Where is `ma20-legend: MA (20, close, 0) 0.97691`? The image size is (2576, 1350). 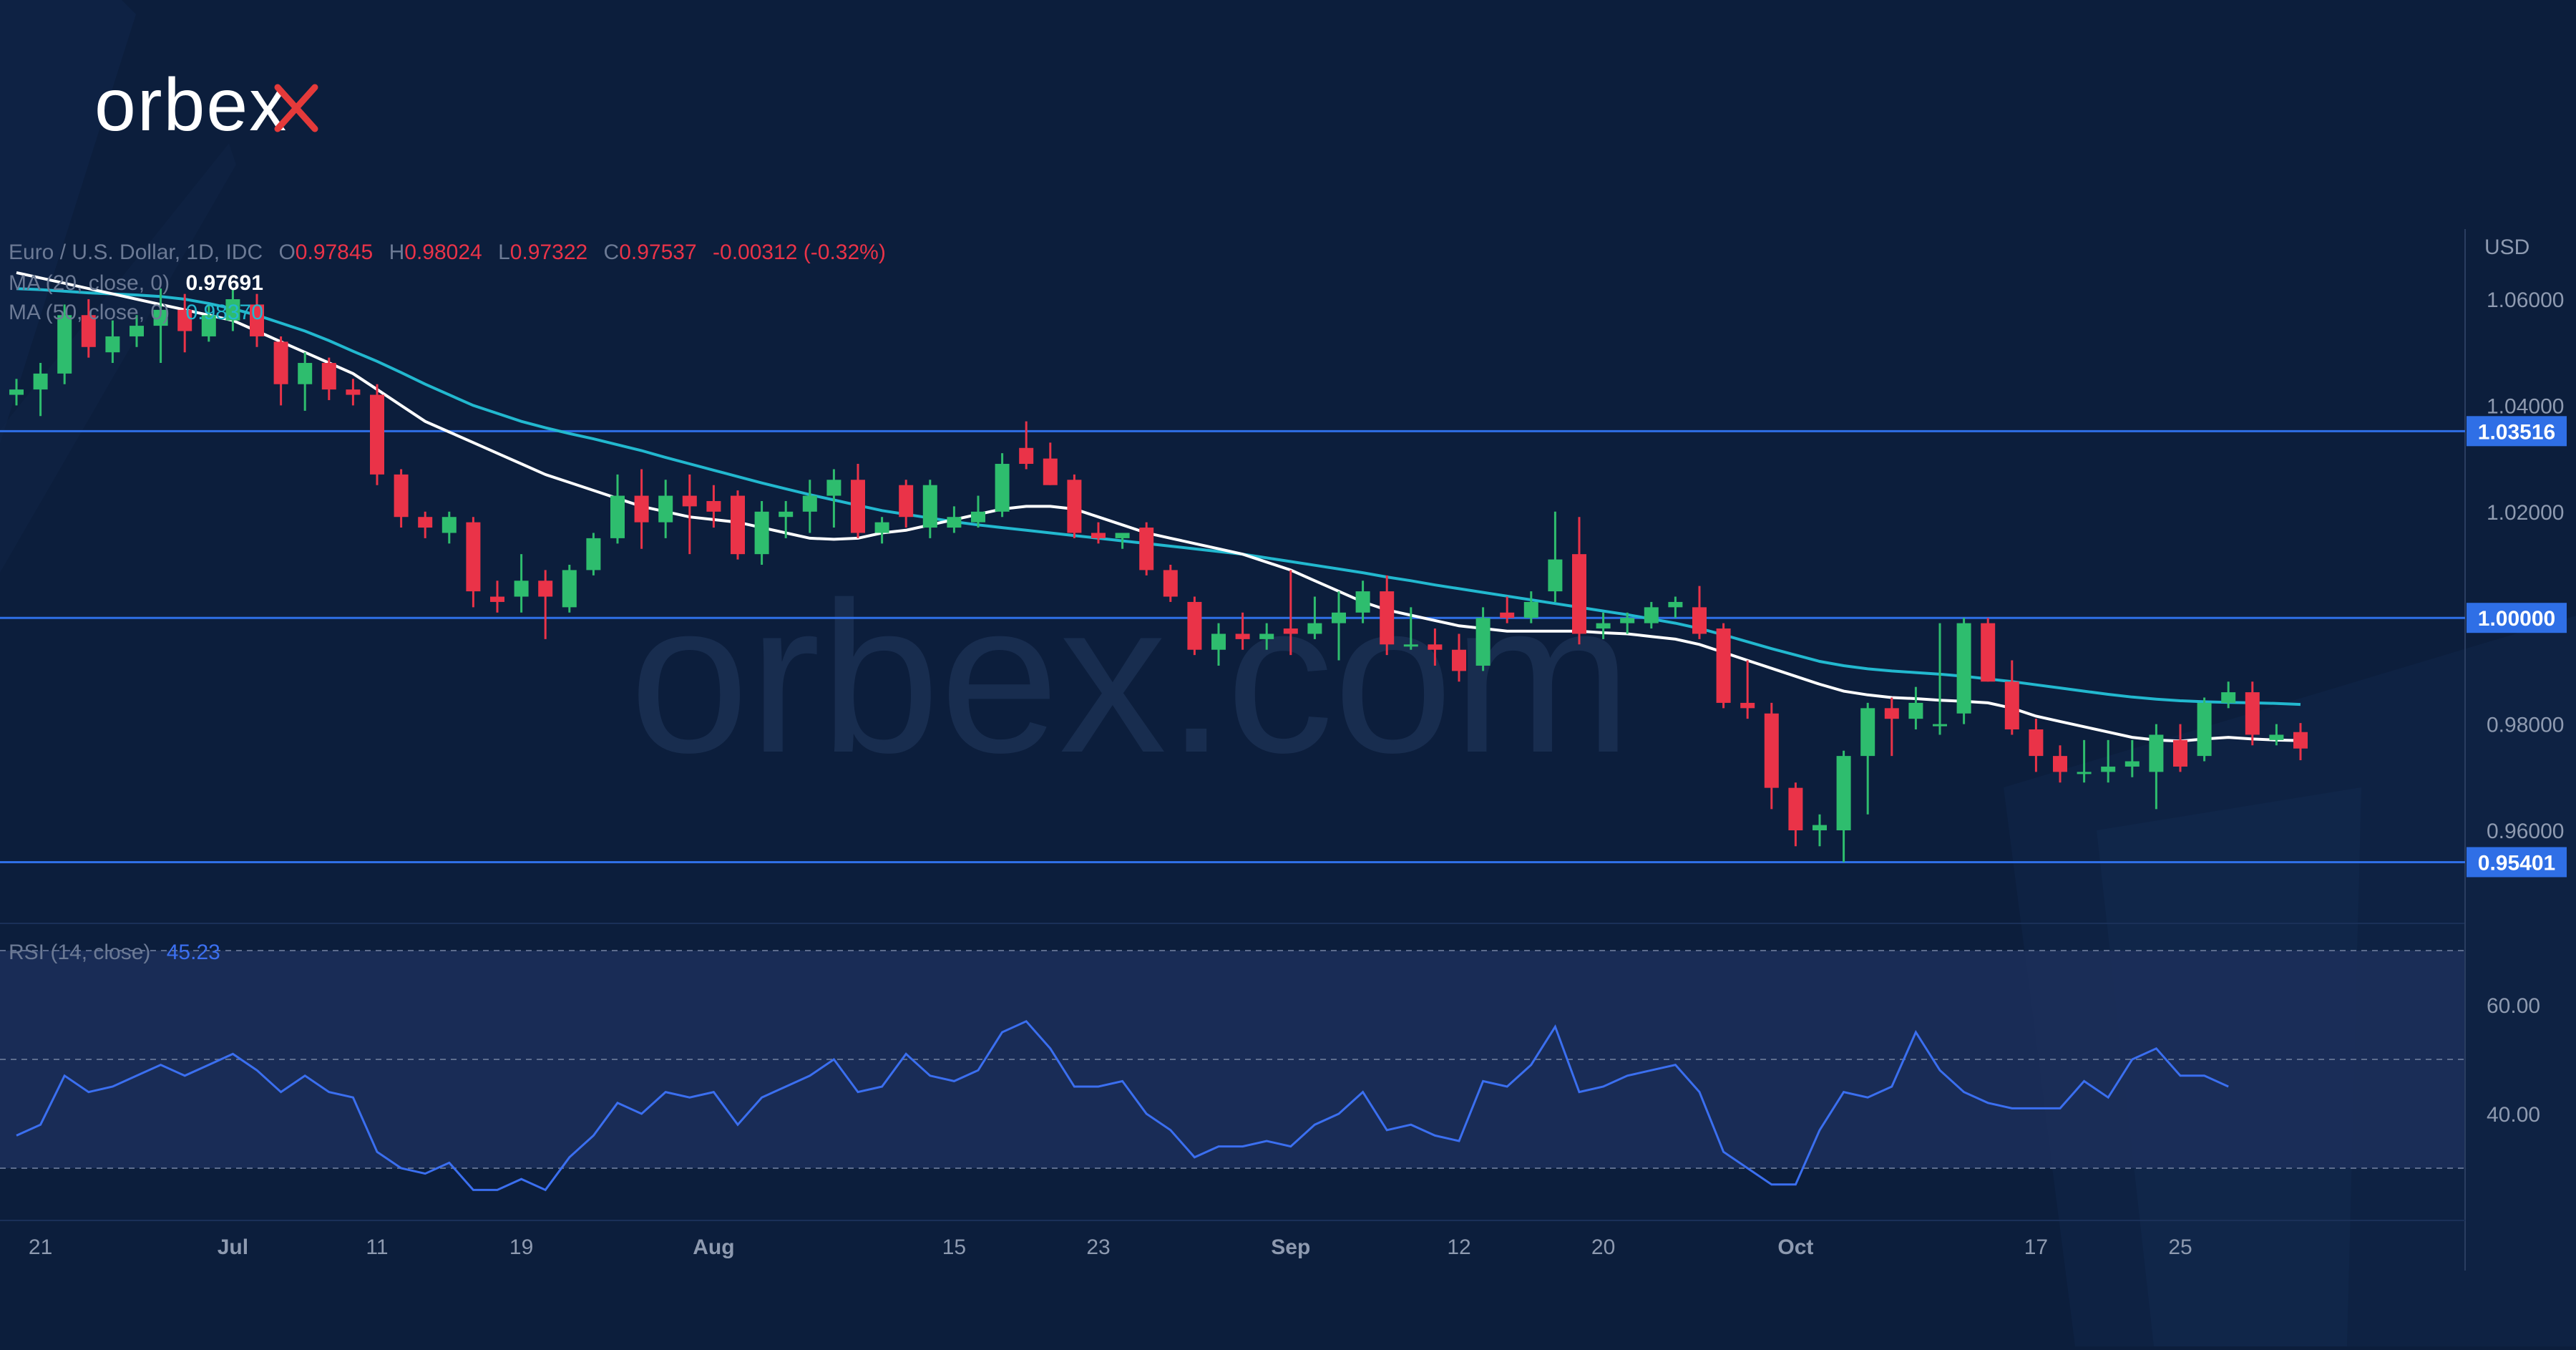
ma20-legend: MA (20, close, 0) 0.97691 is located at coordinates (136, 283).